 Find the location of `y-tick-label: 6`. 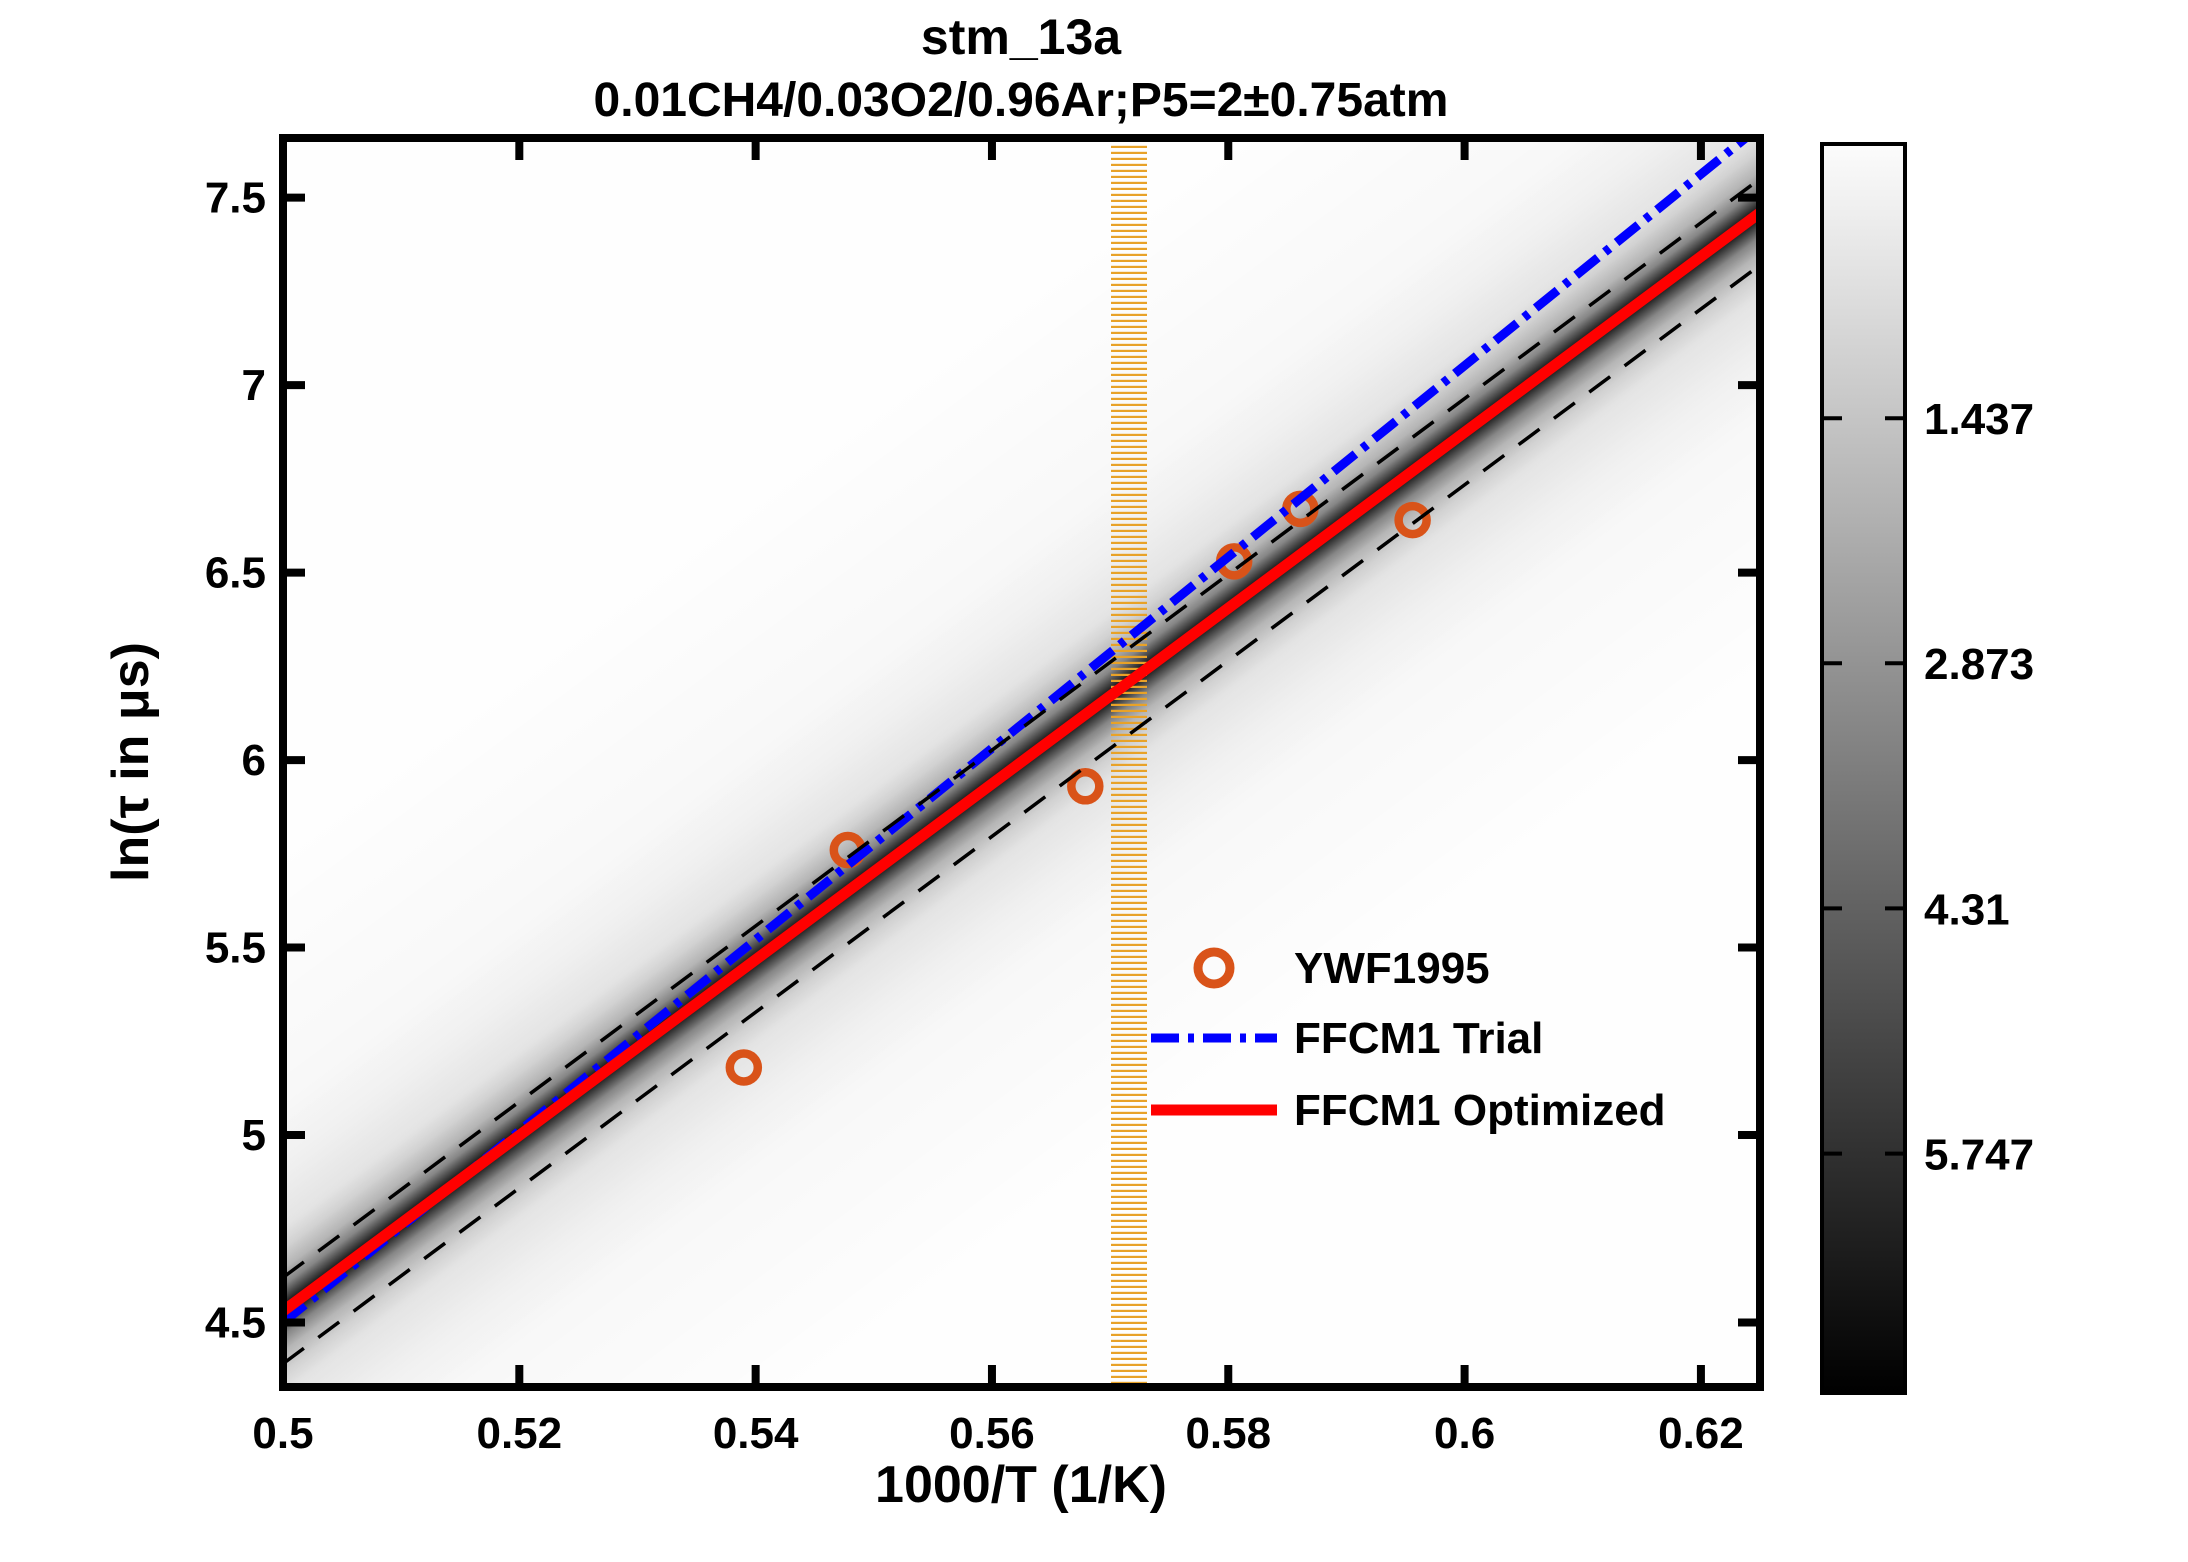

y-tick-label: 6 is located at coordinates (254, 760).